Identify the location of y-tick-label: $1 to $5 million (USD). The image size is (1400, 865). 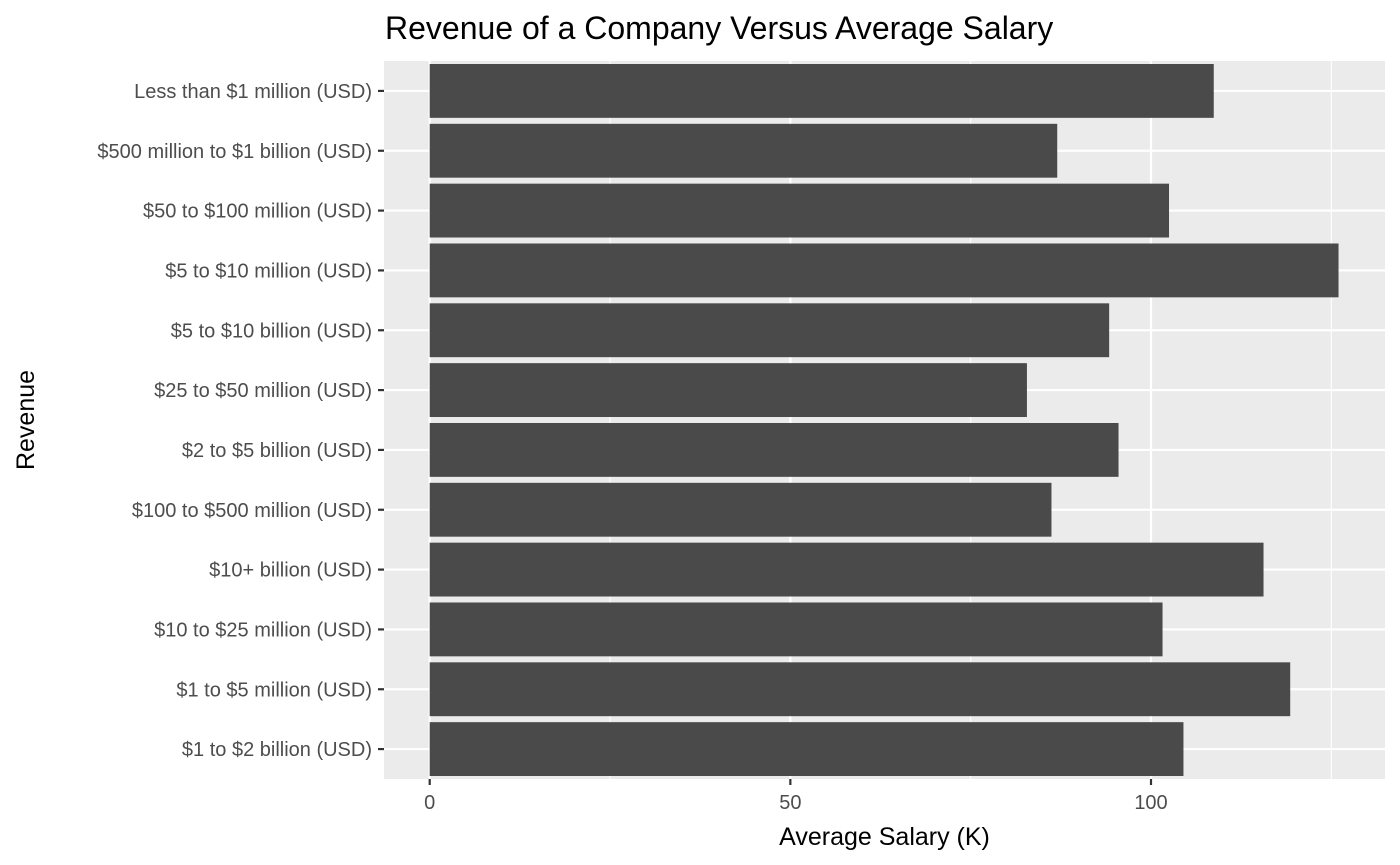
(274, 690).